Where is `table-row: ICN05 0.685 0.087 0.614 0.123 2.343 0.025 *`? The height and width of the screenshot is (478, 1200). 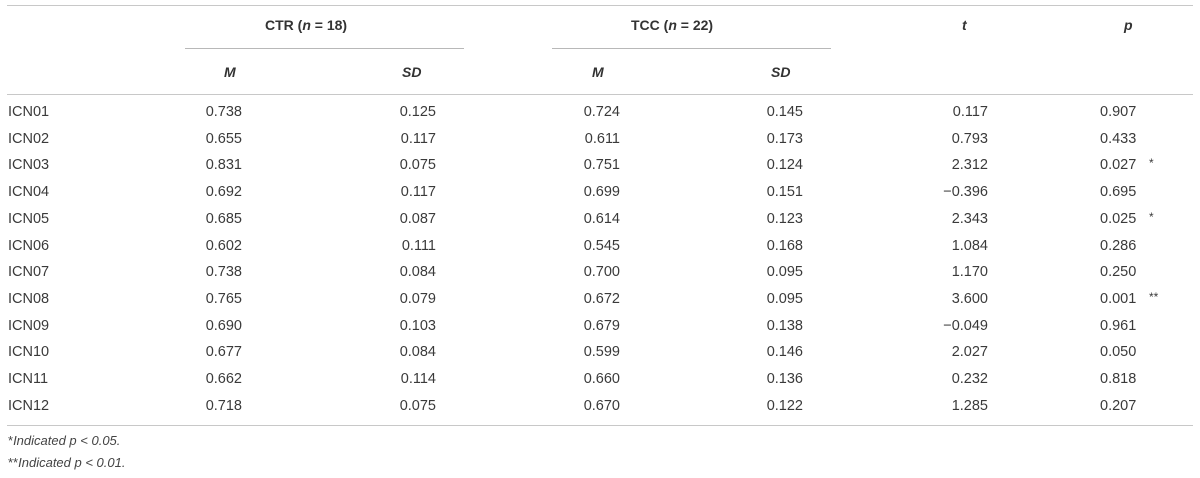 table-row: ICN05 0.685 0.087 0.614 0.123 2.343 0.025 * is located at coordinates (600, 220).